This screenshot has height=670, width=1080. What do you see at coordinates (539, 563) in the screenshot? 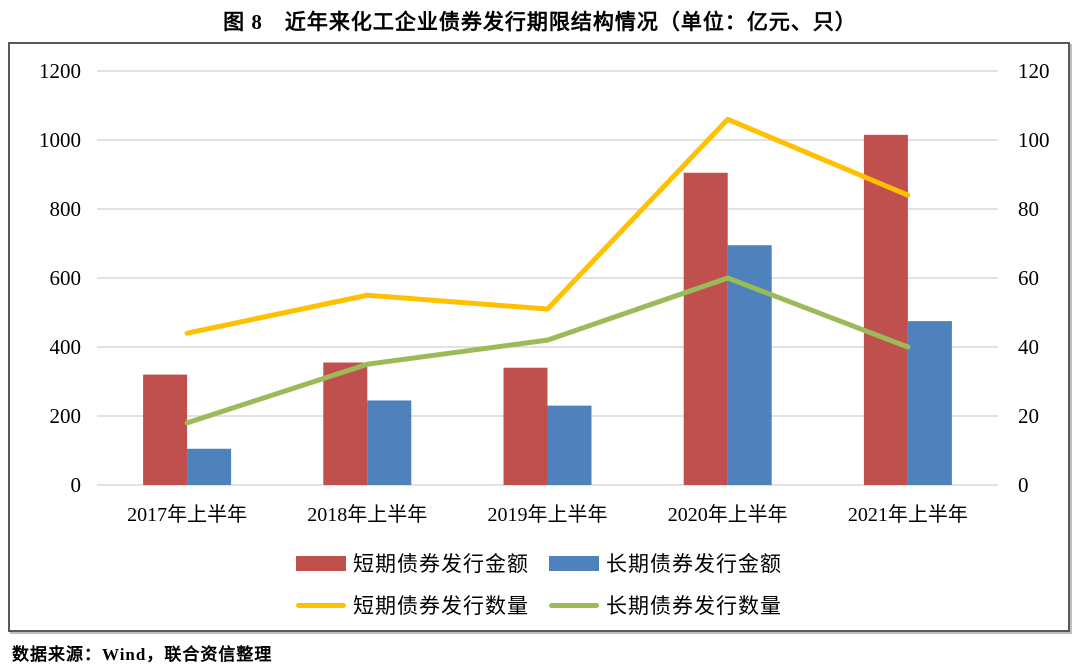
I see `legend-row-bars: 短期债券发行金额 长期债券发行金额` at bounding box center [539, 563].